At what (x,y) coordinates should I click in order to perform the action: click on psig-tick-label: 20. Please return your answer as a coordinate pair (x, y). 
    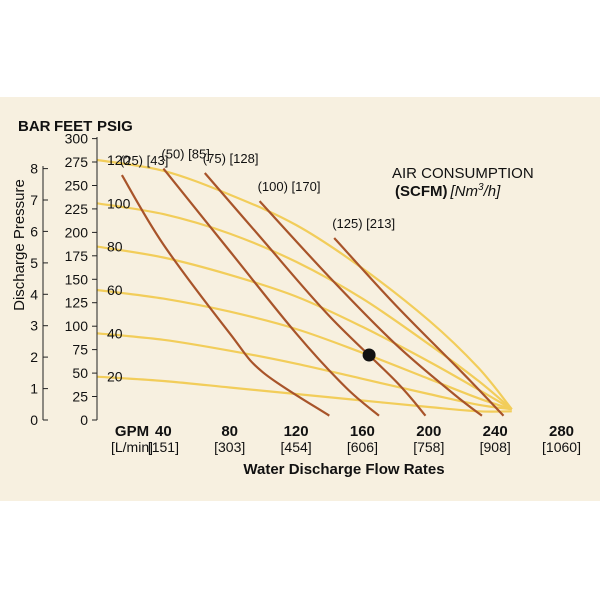
    Looking at the image, I should click on (115, 377).